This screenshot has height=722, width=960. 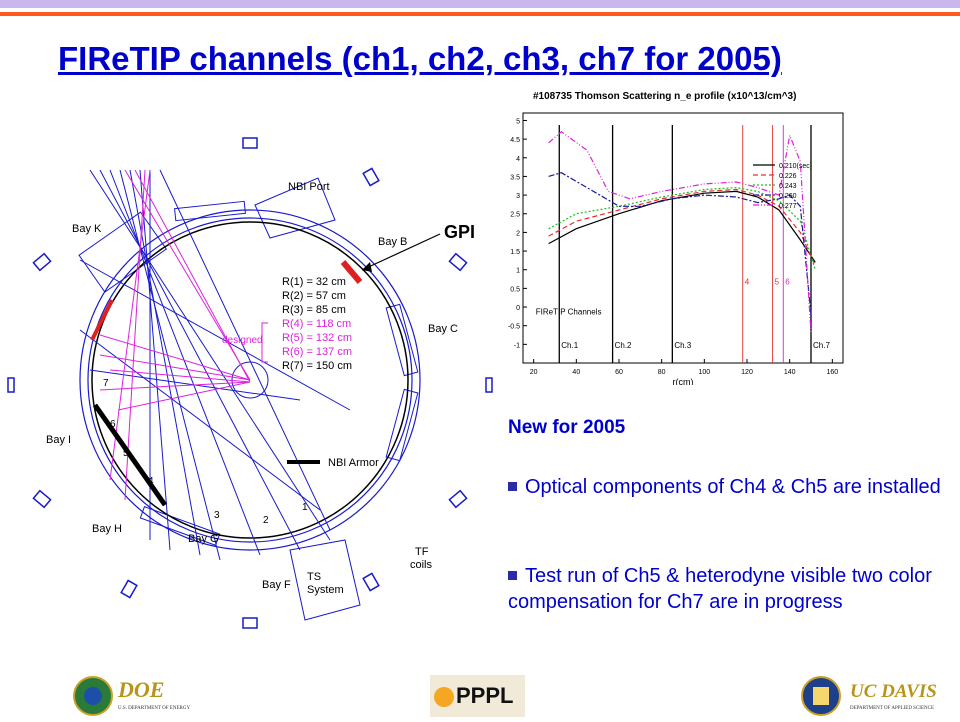 What do you see at coordinates (892, 708) in the screenshot?
I see `ucdavis-subtext: DEPARTMENT OF APPLIED SCIENCE` at bounding box center [892, 708].